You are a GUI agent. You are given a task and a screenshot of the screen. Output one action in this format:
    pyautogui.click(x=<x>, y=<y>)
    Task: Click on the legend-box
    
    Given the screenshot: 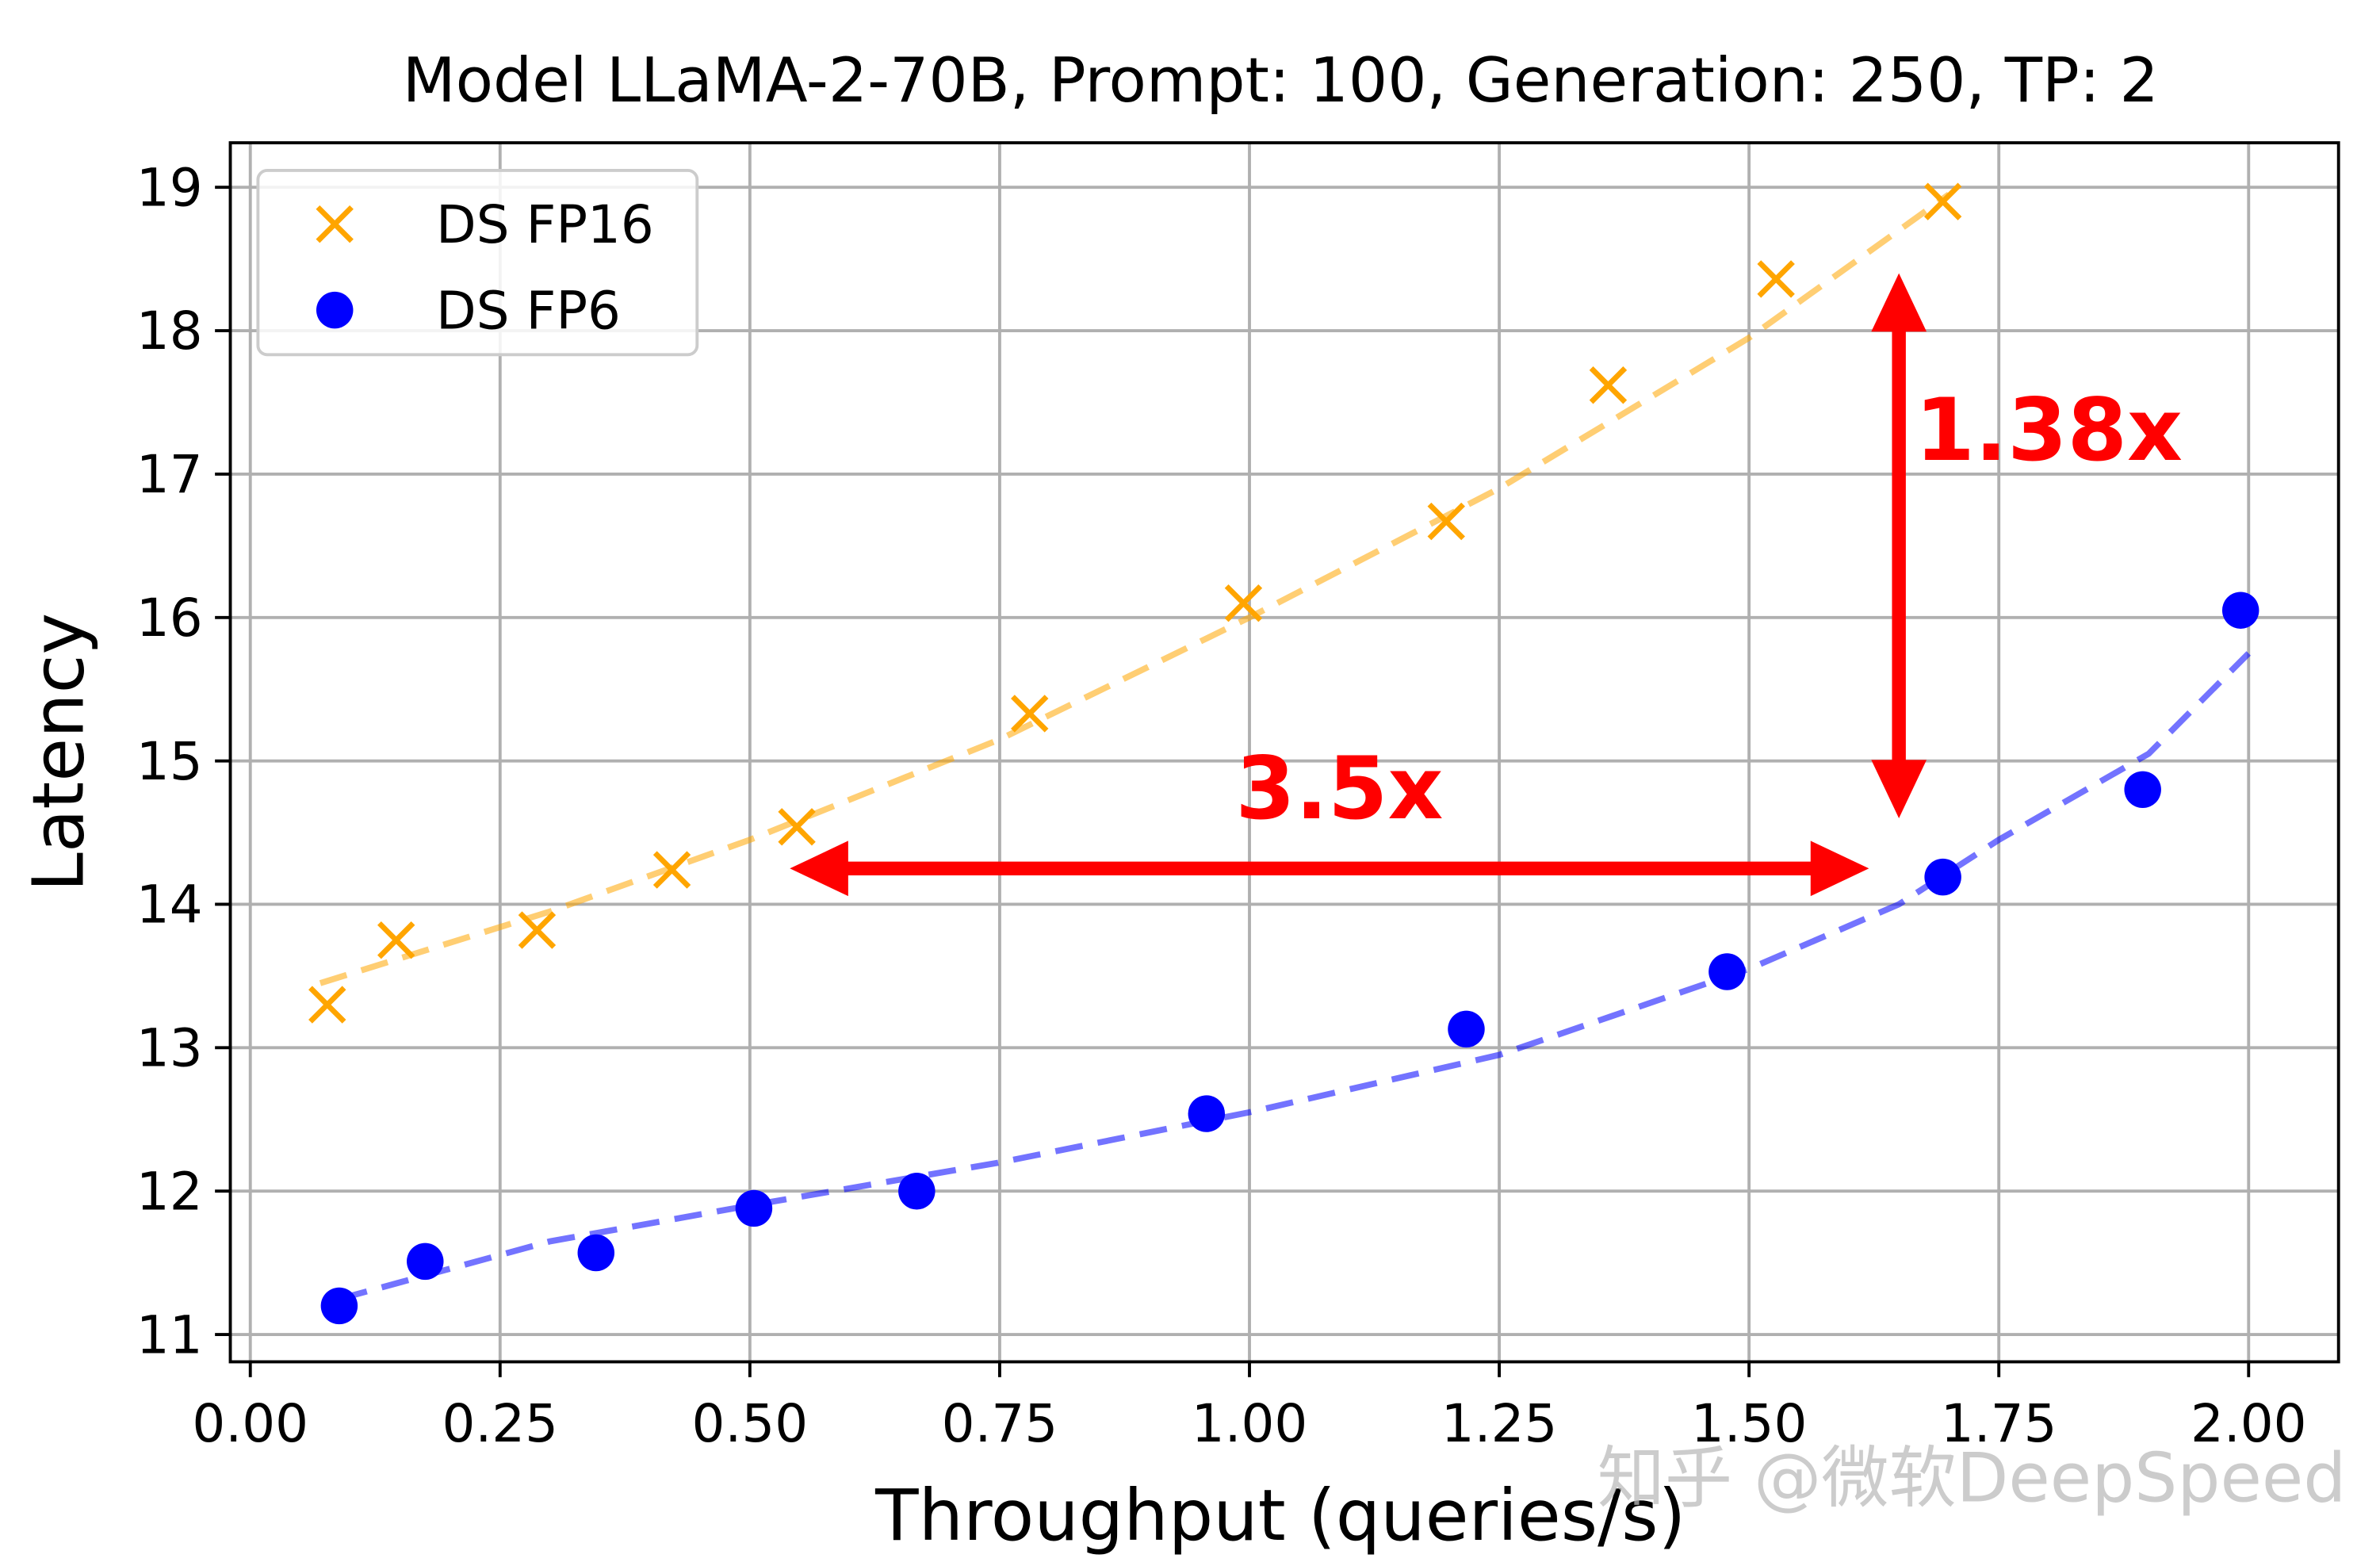 What is the action you would take?
    pyautogui.click(x=477, y=262)
    